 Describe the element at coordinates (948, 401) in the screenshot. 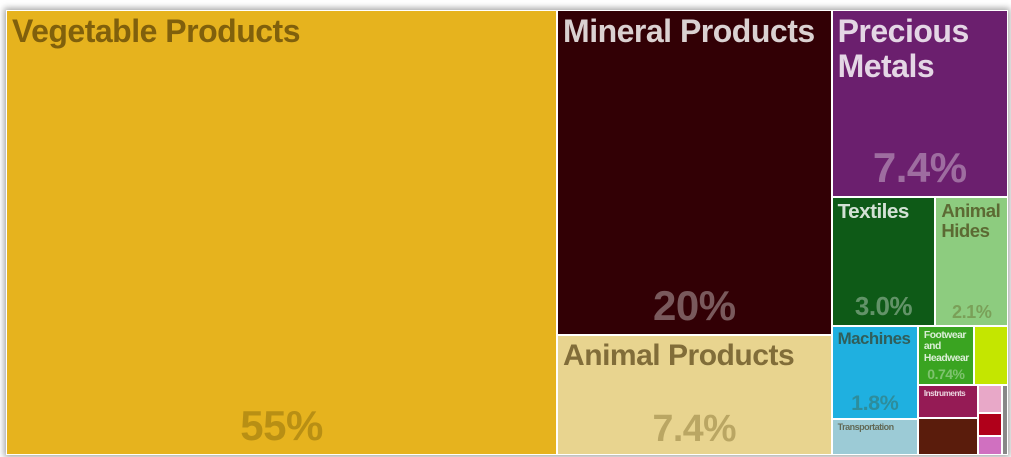

I see `tile: Instruments` at that location.